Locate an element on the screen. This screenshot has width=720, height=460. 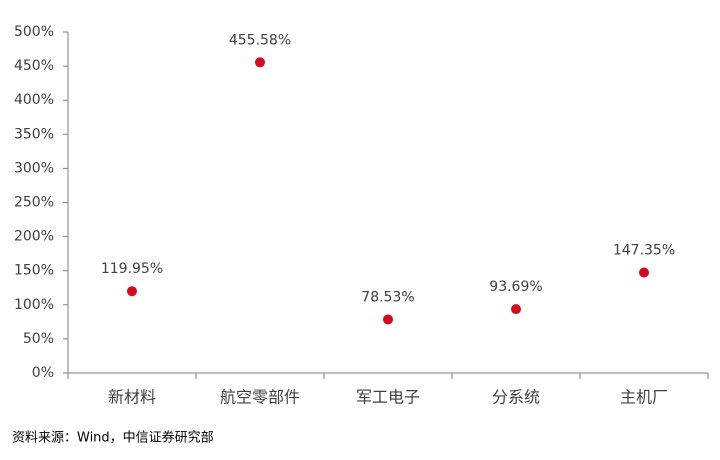
y-tick-label: 150% is located at coordinates (34, 271).